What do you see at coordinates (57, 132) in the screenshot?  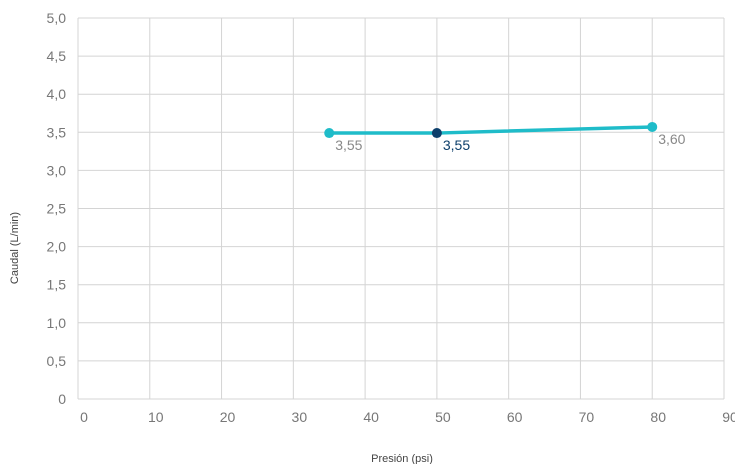 I see `y-tick-label: 3,5` at bounding box center [57, 132].